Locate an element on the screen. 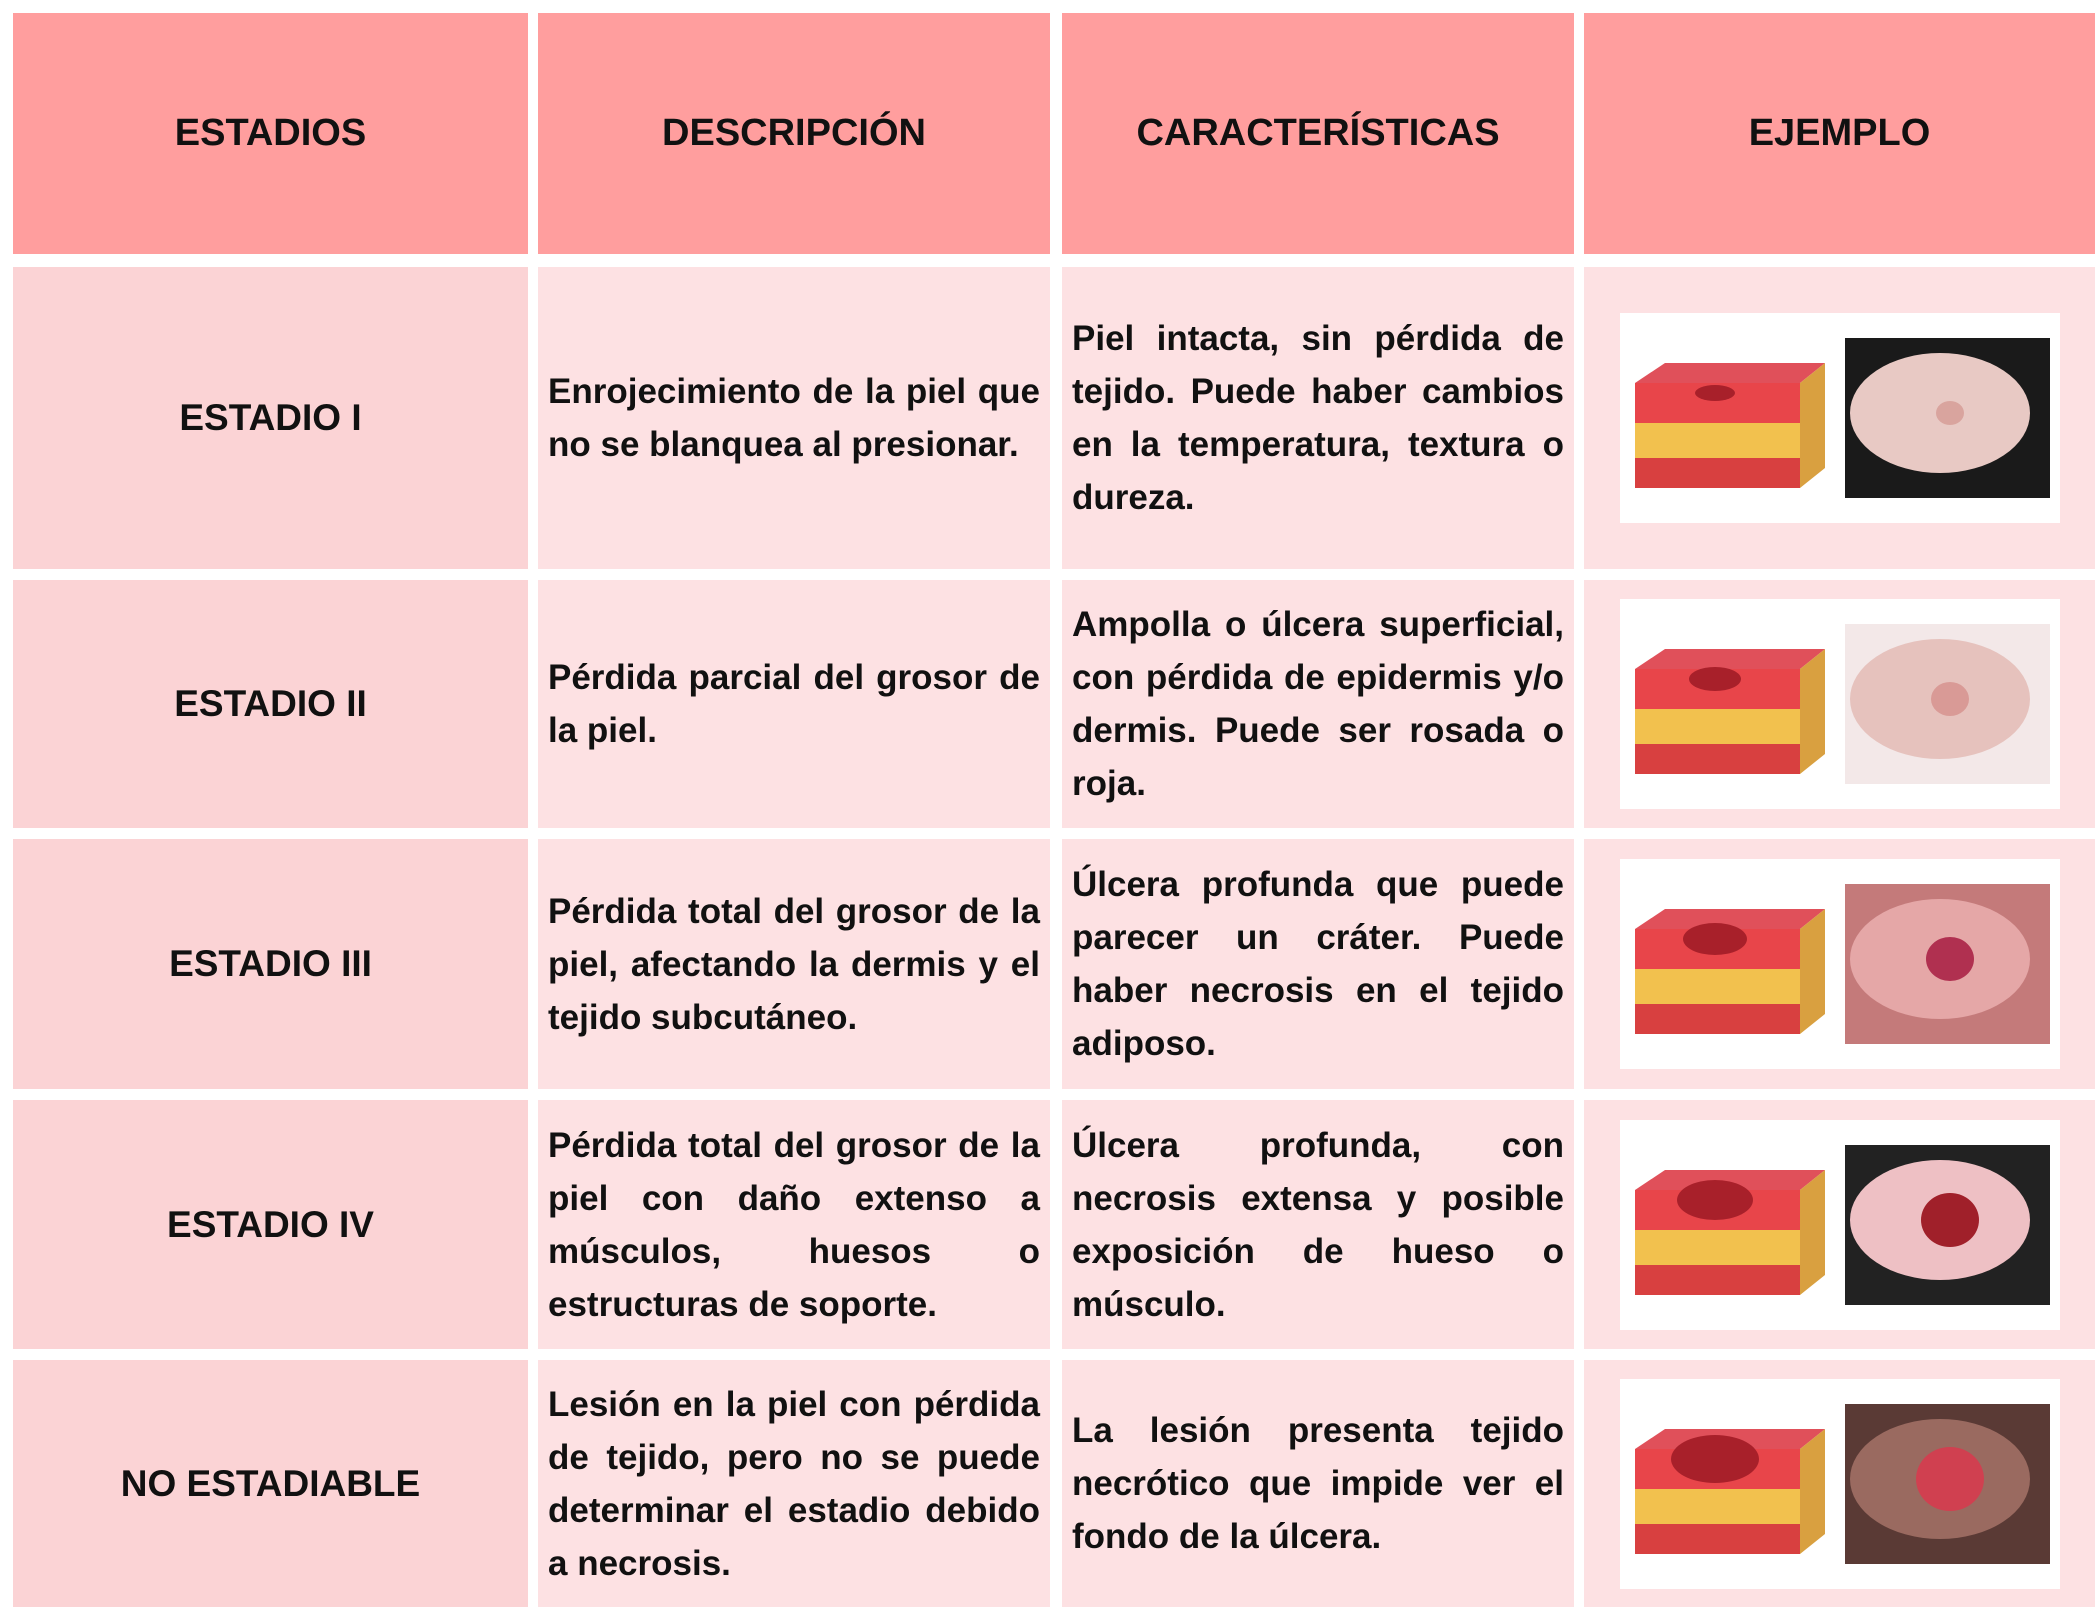 The width and height of the screenshot is (2095, 1607). stage-label: ESTADIO I is located at coordinates (270, 417).